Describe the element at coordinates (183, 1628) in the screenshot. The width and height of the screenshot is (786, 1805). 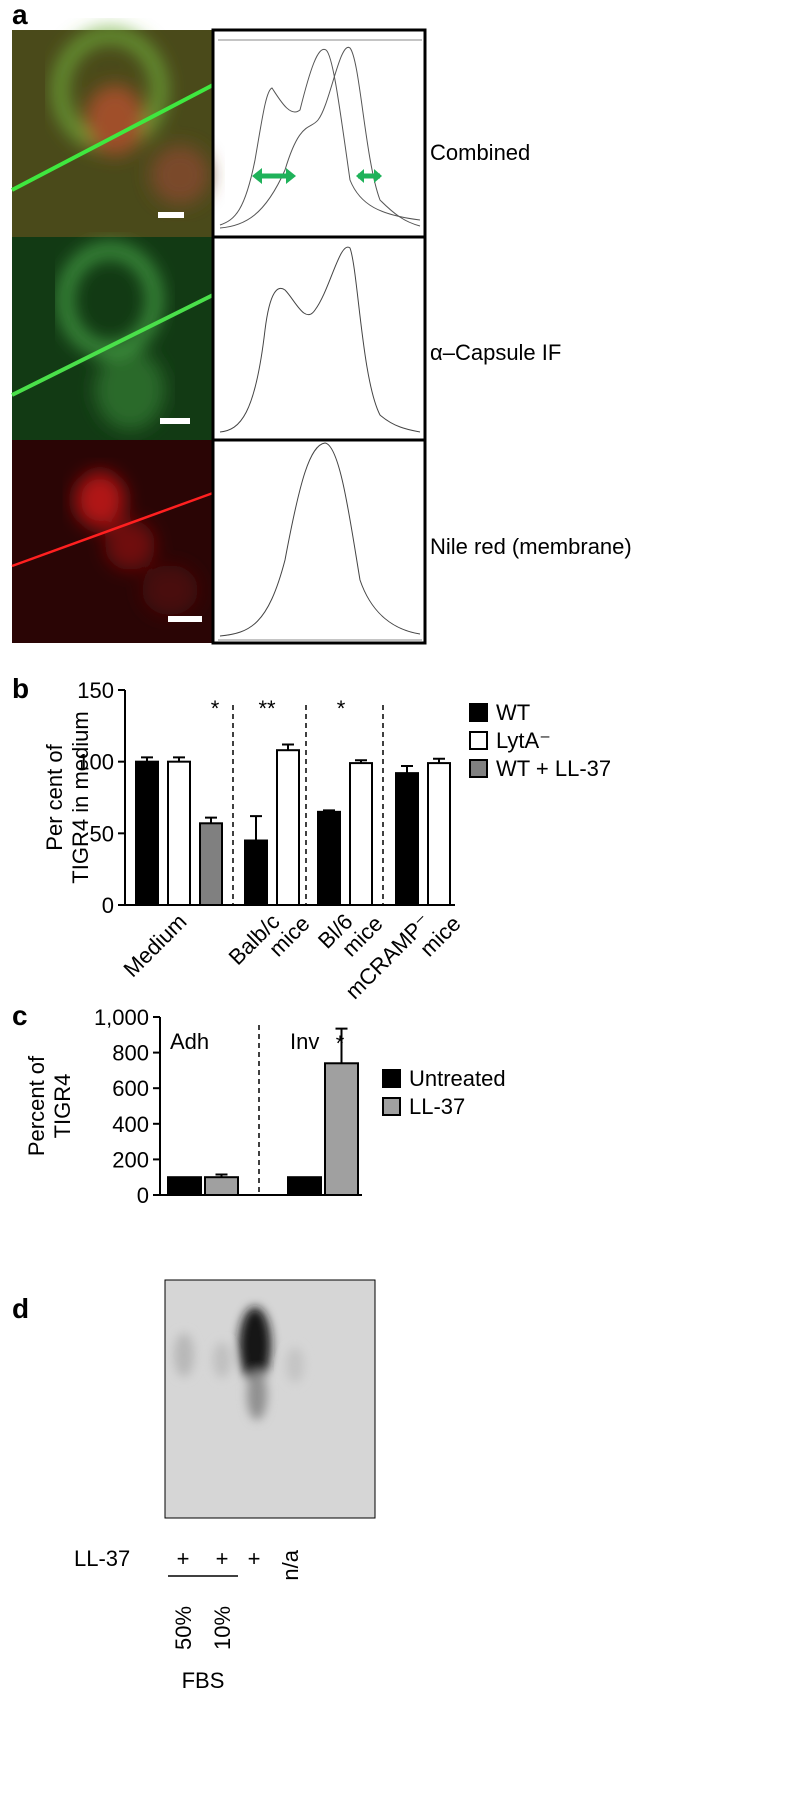
I see `fbs-label: 50%` at that location.